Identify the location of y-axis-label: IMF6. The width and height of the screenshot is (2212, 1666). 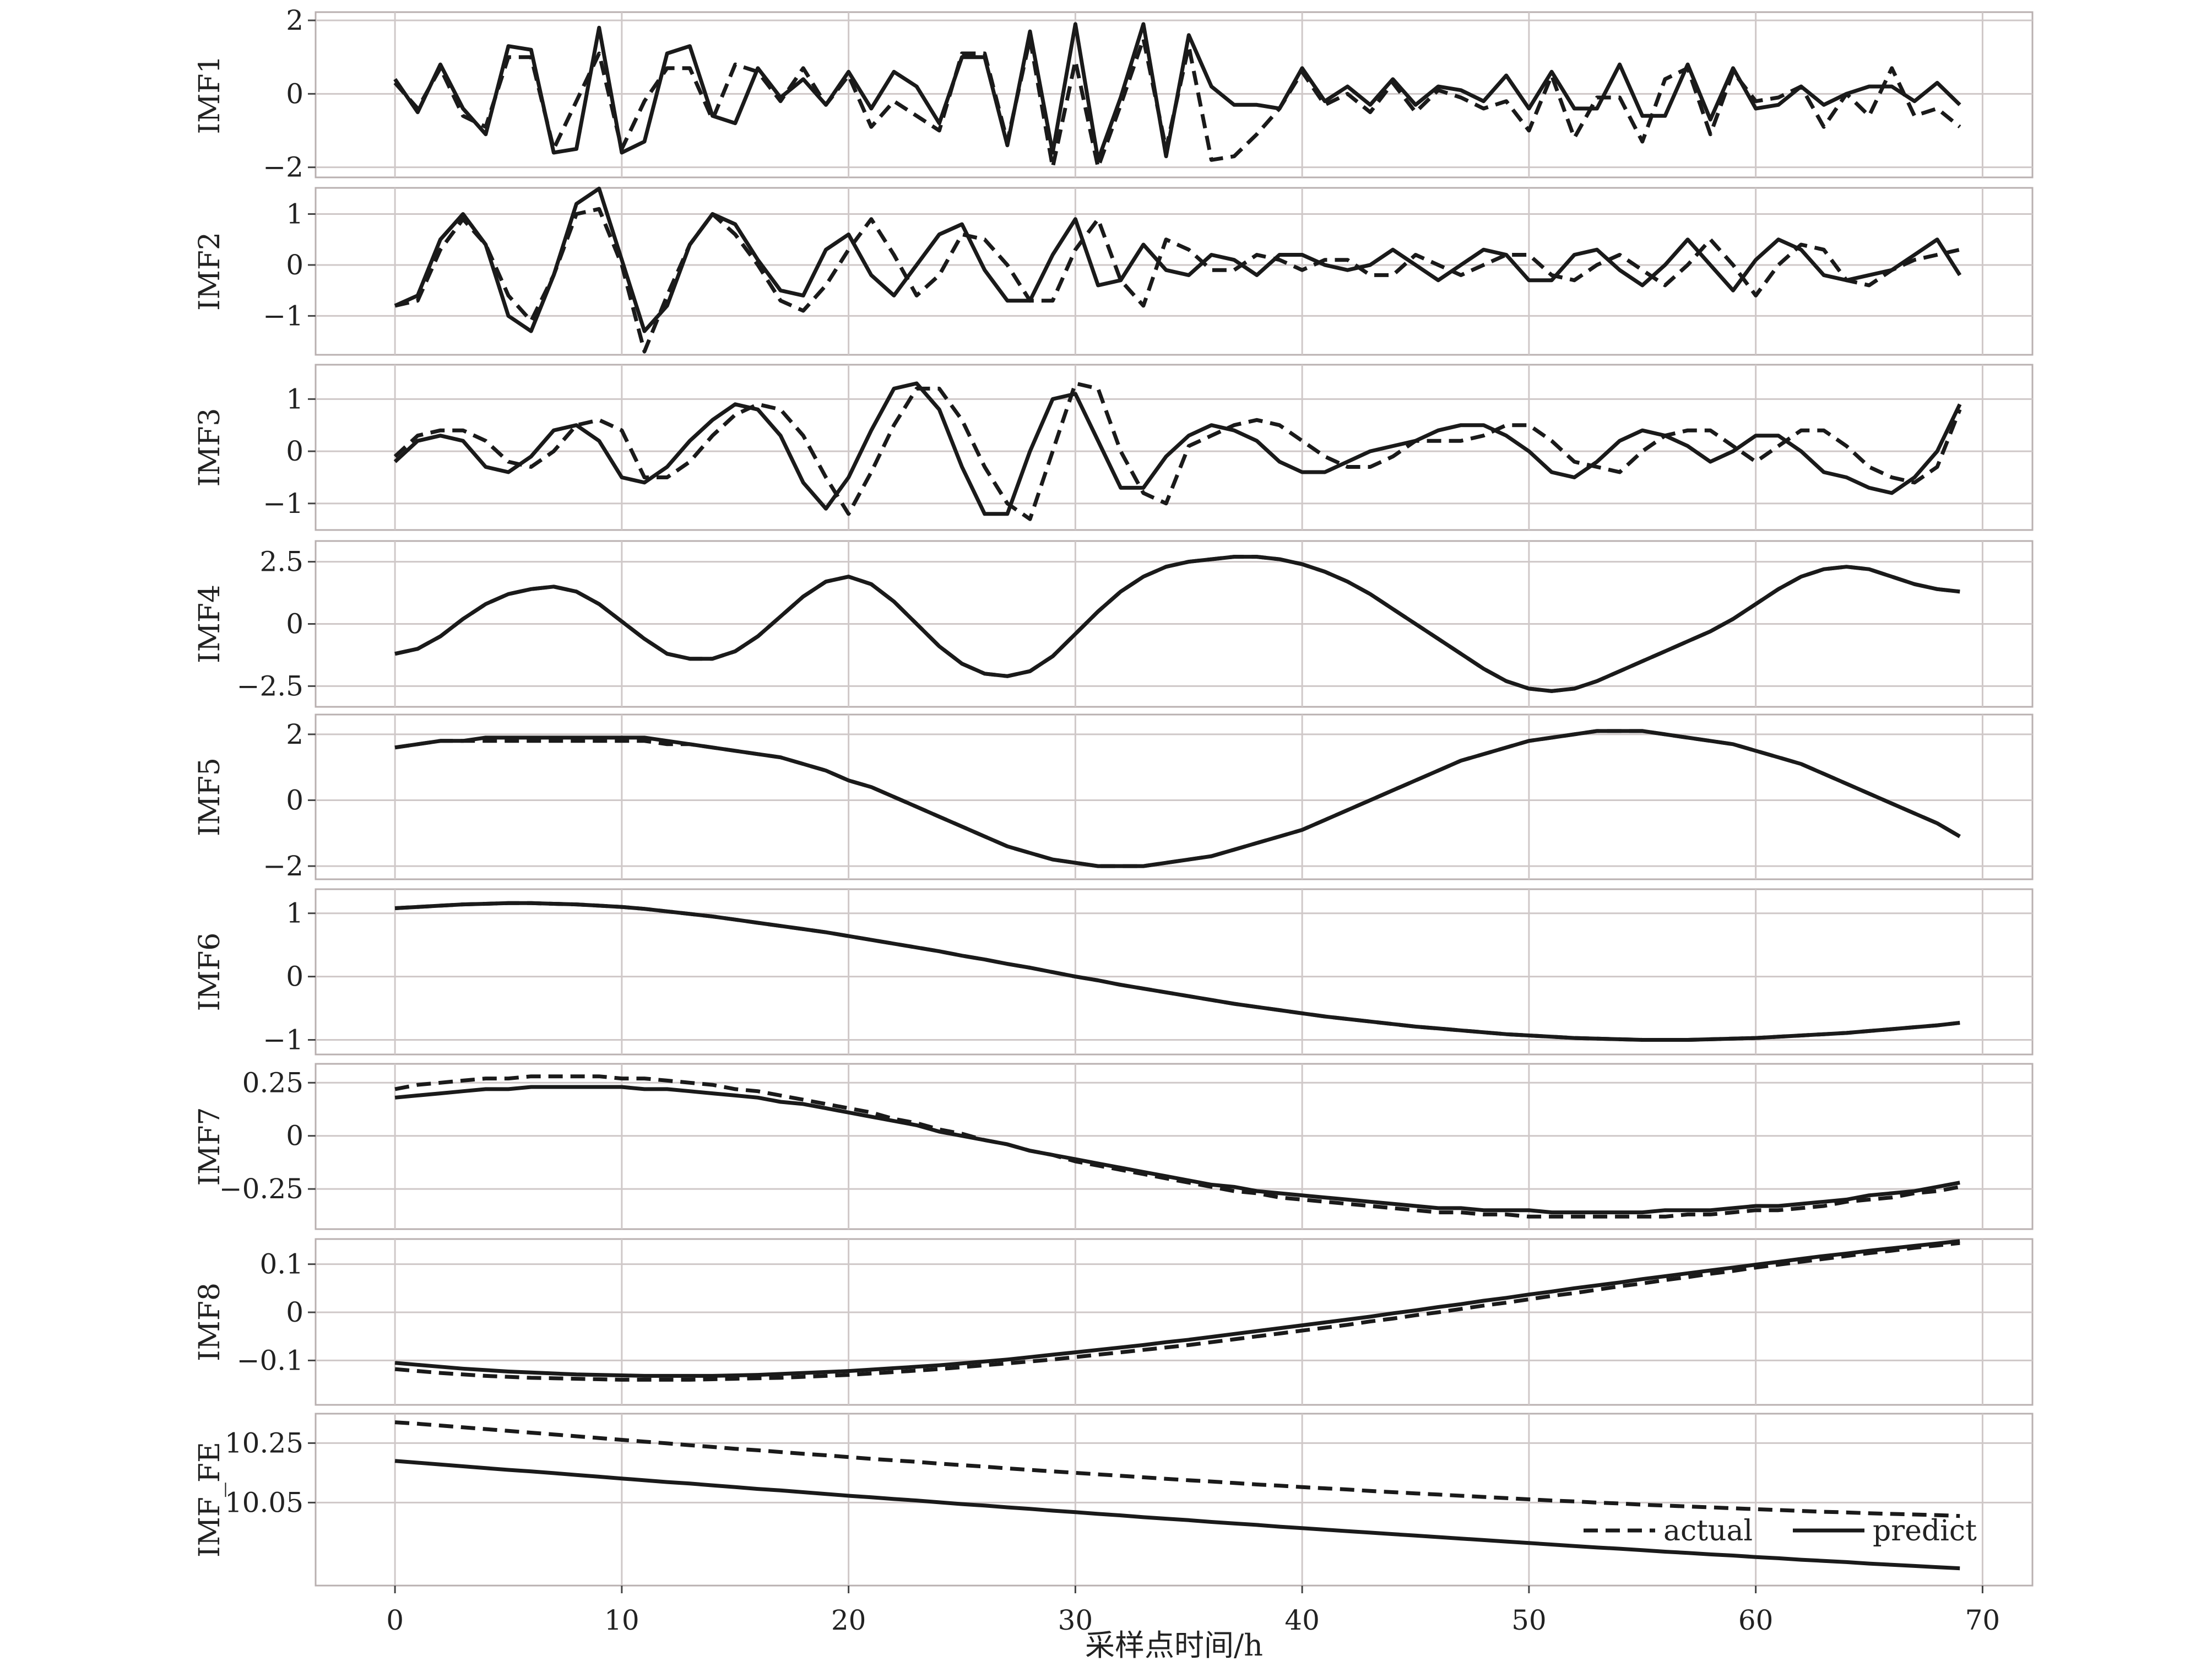
(209, 972).